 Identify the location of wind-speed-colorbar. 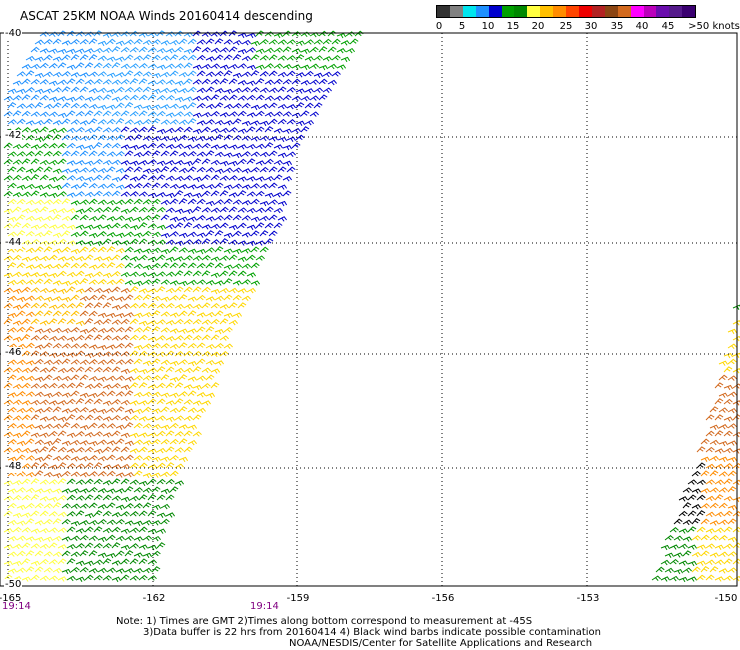
(566, 11).